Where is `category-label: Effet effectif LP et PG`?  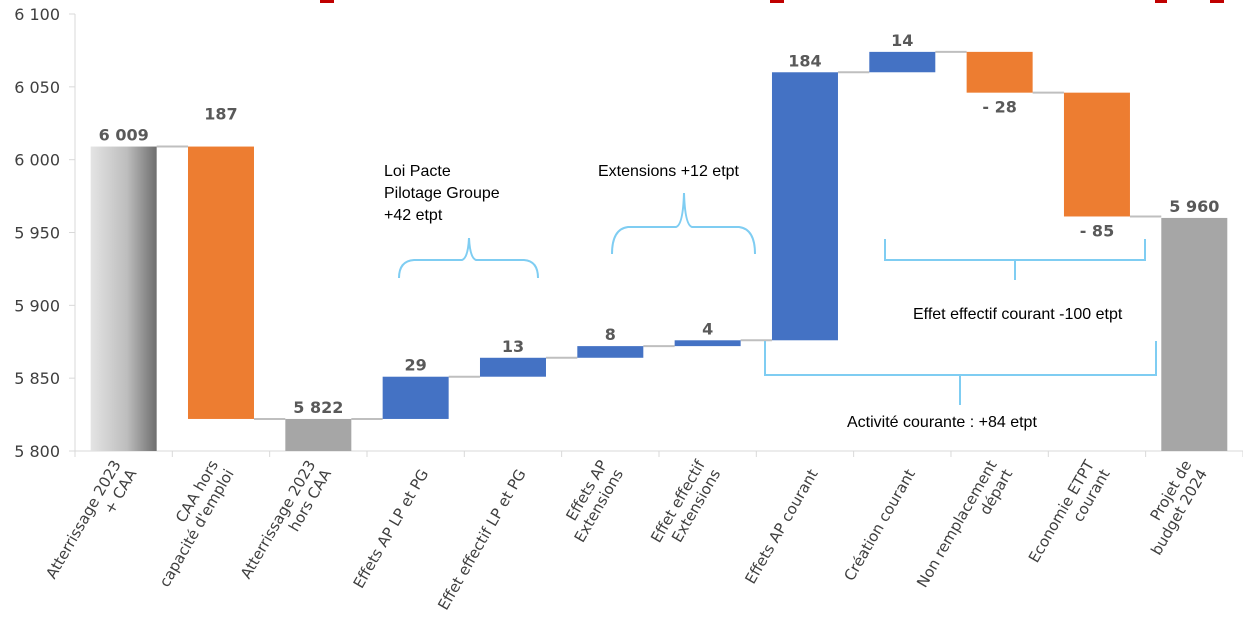 category-label: Effet effectif LP et PG is located at coordinates (481, 539).